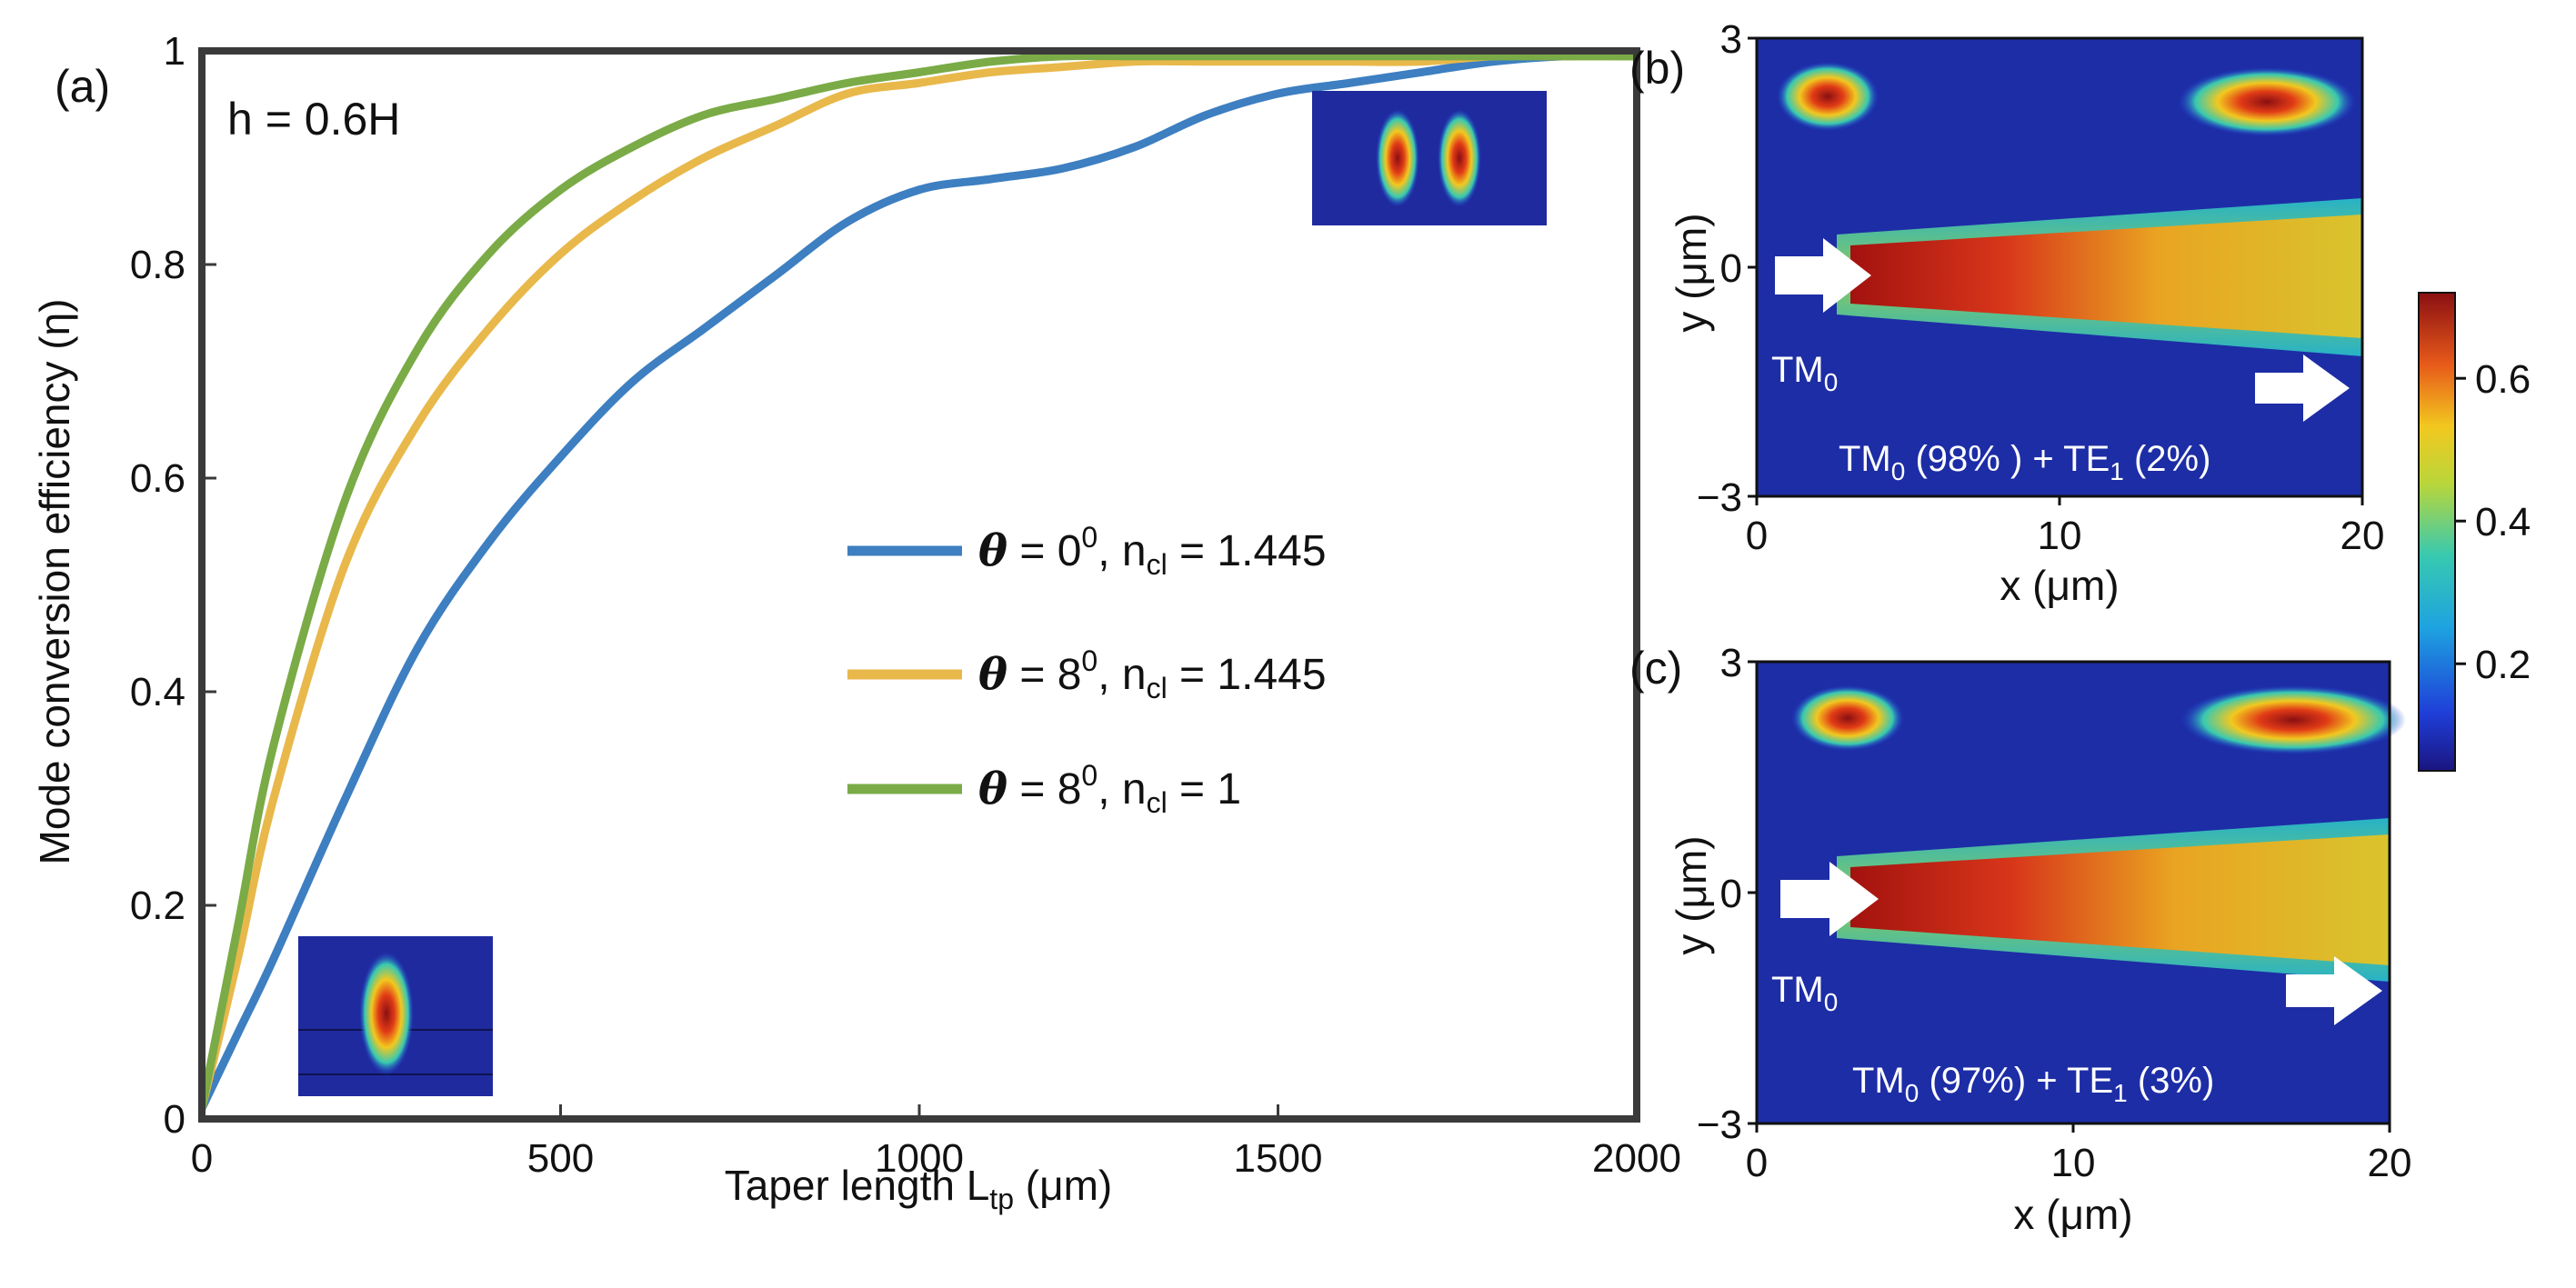 The height and width of the screenshot is (1288, 2576). I want to click on colorbar-tick-label: 0.6, so click(2503, 379).